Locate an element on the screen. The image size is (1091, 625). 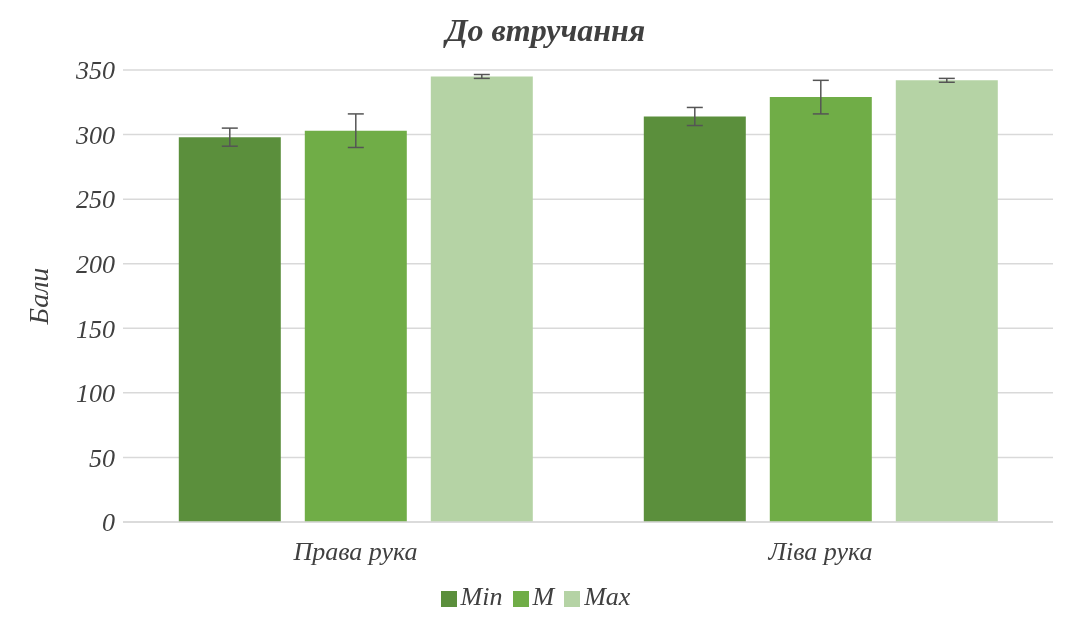
x-tick-label: Ліва рука is located at coordinates (820, 552).